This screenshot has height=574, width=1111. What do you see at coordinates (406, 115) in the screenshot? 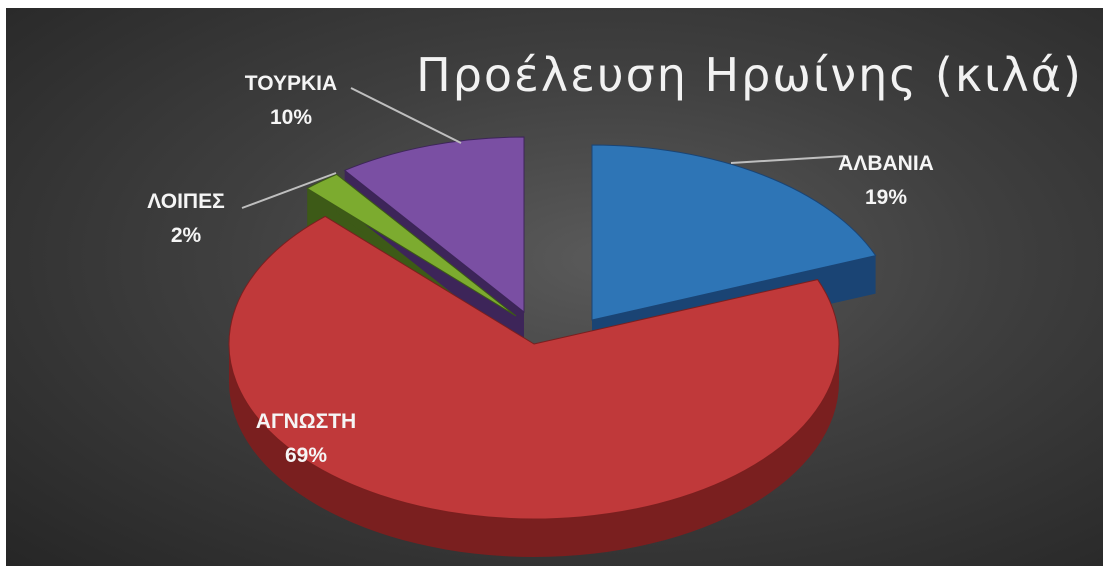
I see `leader-line-τουρκια` at bounding box center [406, 115].